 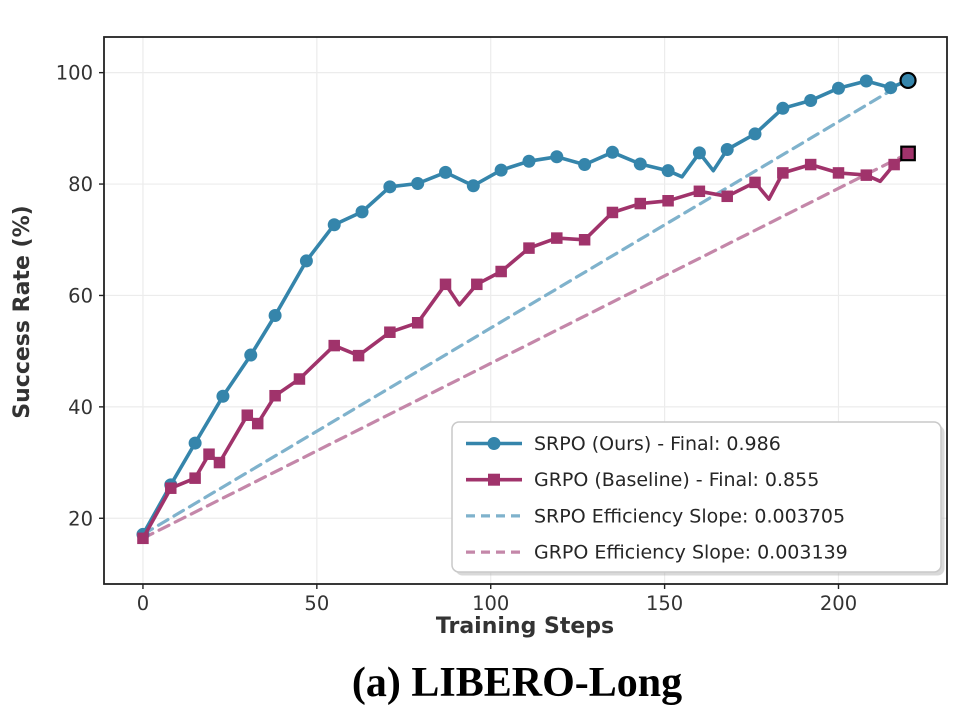 What do you see at coordinates (490, 603) in the screenshot?
I see `x-tick-label: 100` at bounding box center [490, 603].